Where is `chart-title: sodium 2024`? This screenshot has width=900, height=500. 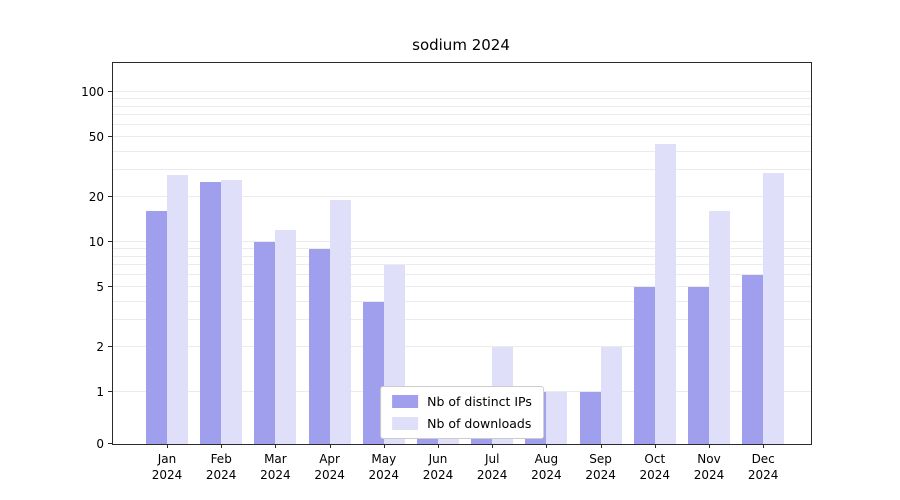
chart-title: sodium 2024 is located at coordinates (461, 45).